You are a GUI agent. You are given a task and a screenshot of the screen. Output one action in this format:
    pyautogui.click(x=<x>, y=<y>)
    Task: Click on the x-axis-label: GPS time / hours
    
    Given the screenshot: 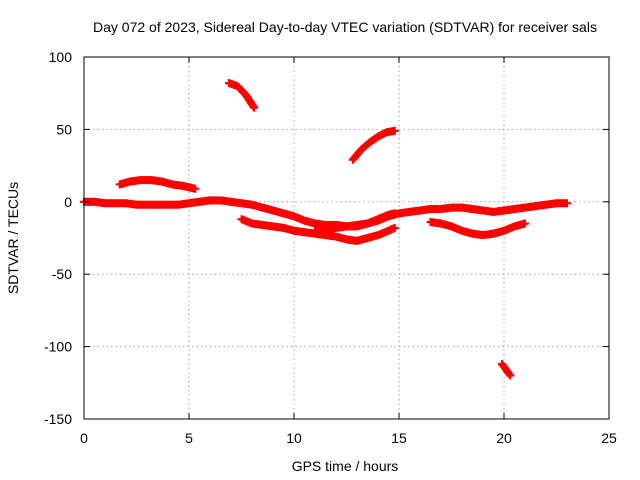 What is the action you would take?
    pyautogui.click(x=345, y=466)
    